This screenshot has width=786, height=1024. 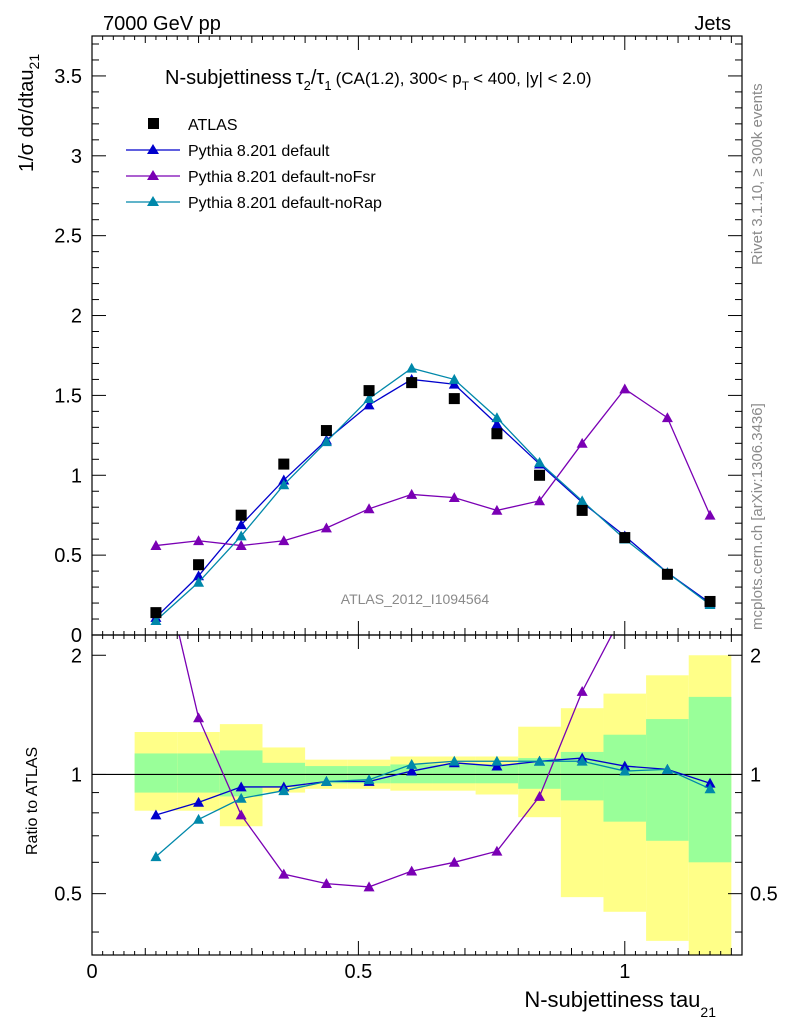 What do you see at coordinates (153, 149) in the screenshot?
I see `legend-default-marker` at bounding box center [153, 149].